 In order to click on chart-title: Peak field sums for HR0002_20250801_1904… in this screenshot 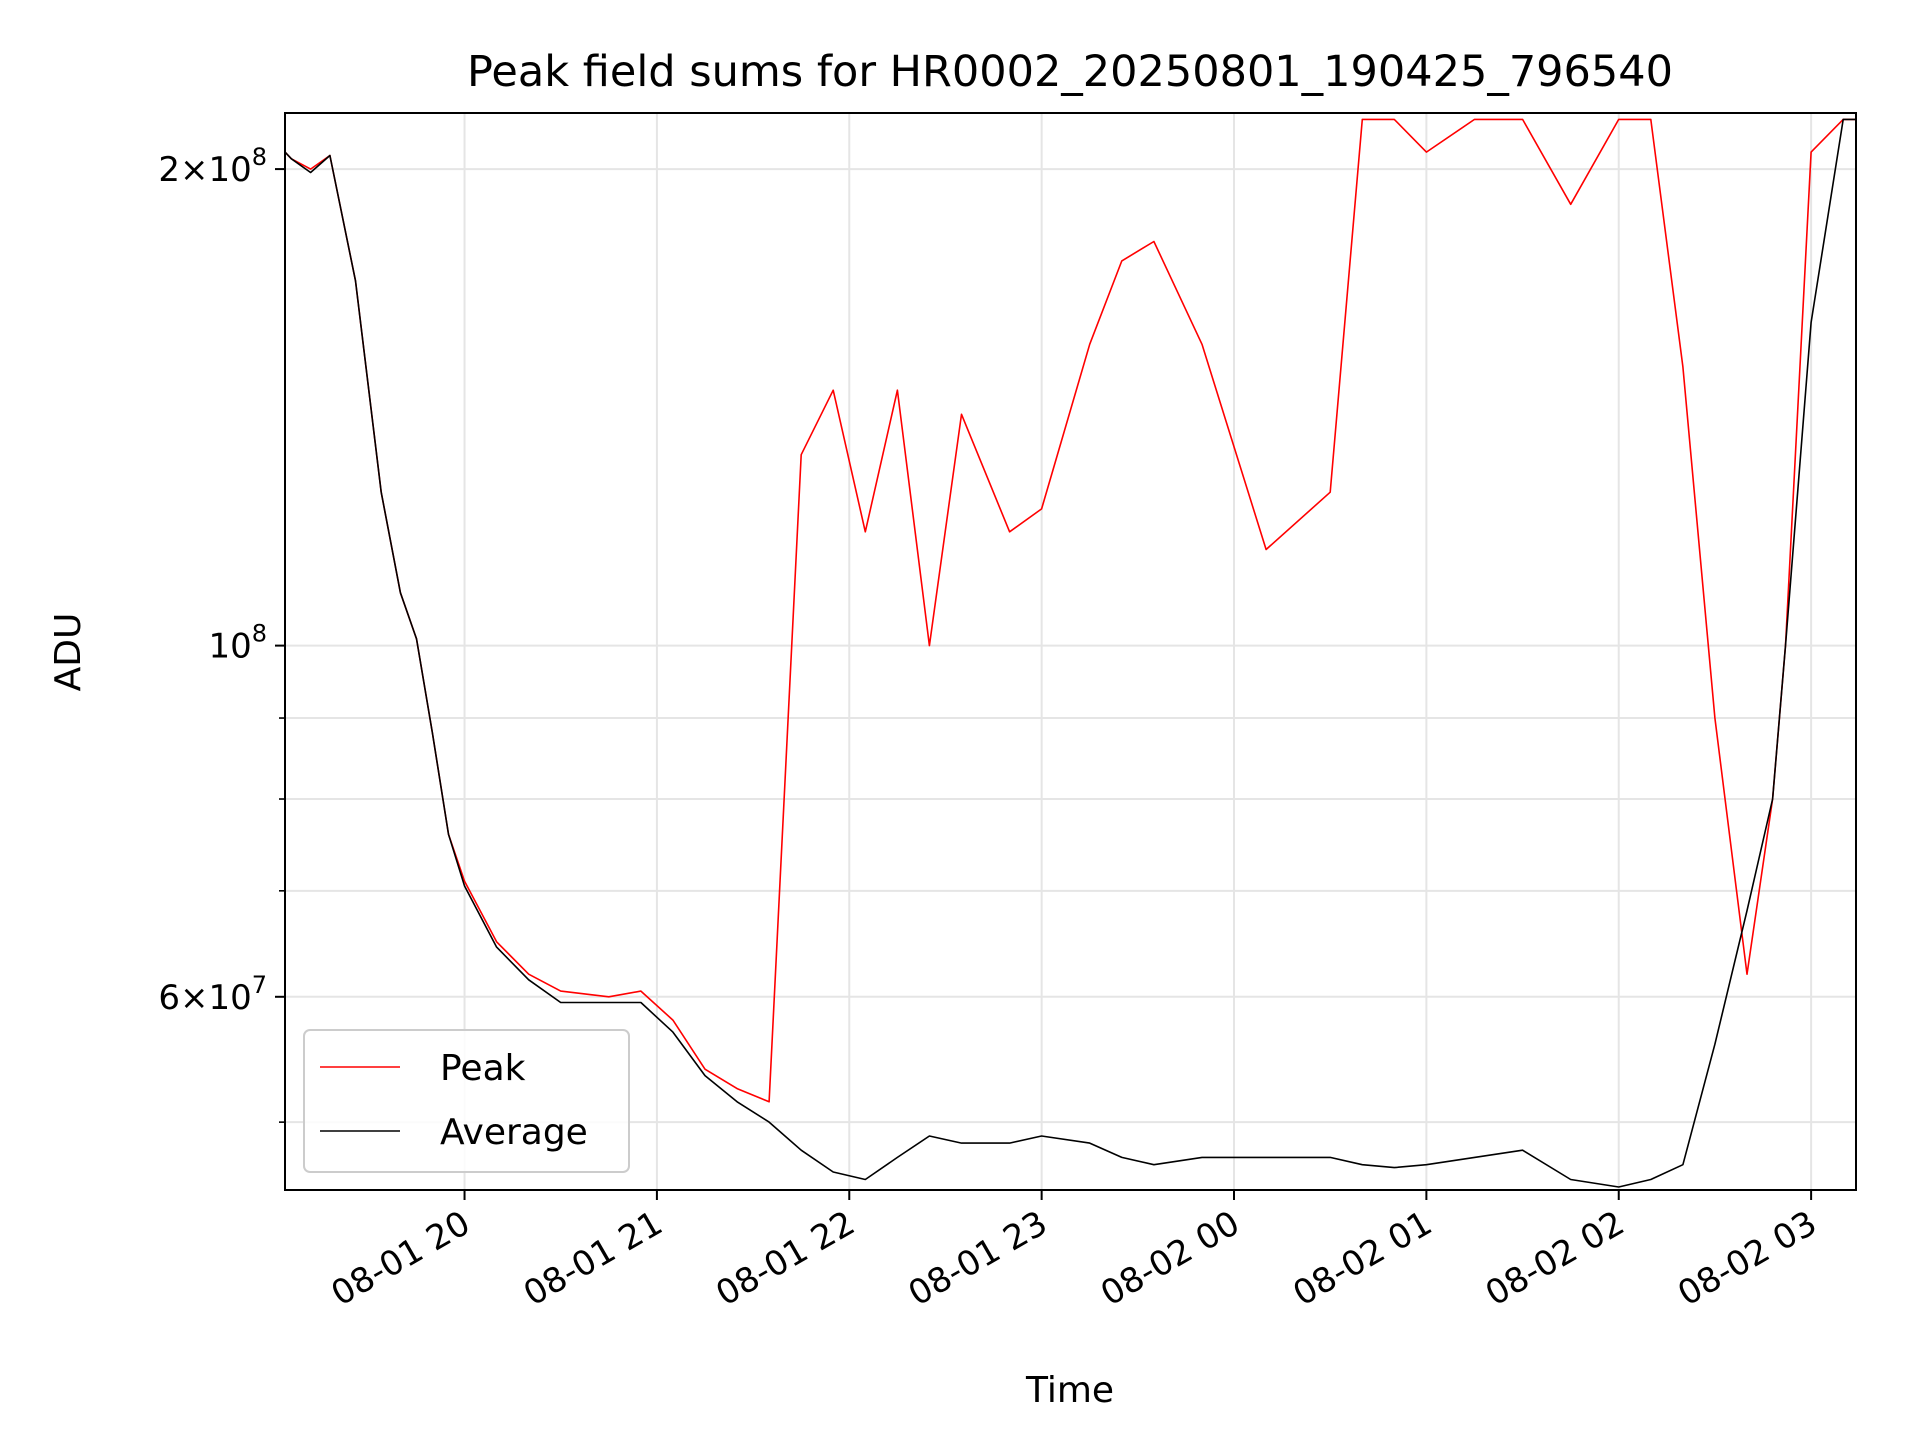, I will do `click(1070, 72)`.